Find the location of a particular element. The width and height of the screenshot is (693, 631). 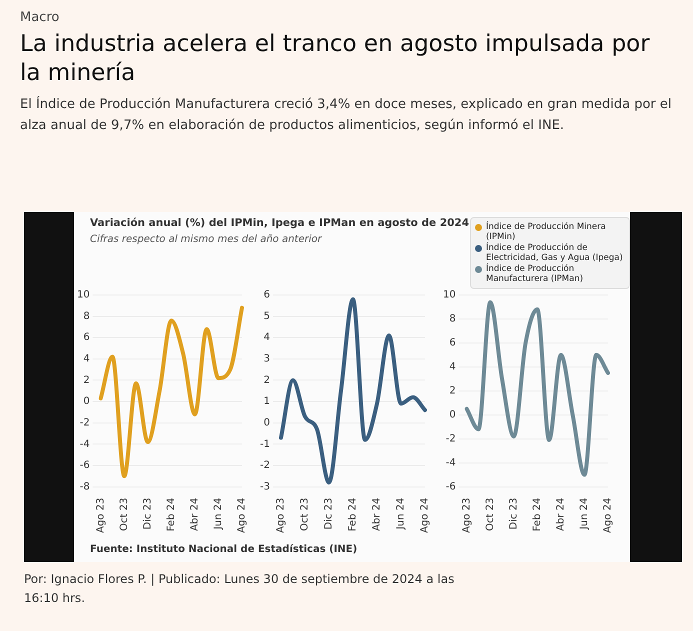

text: Por: Ignacio Flores P. | Publicado: Lunes 30 de septiembre de 2024 a las 16:10 hrs. is located at coordinates (240, 589).